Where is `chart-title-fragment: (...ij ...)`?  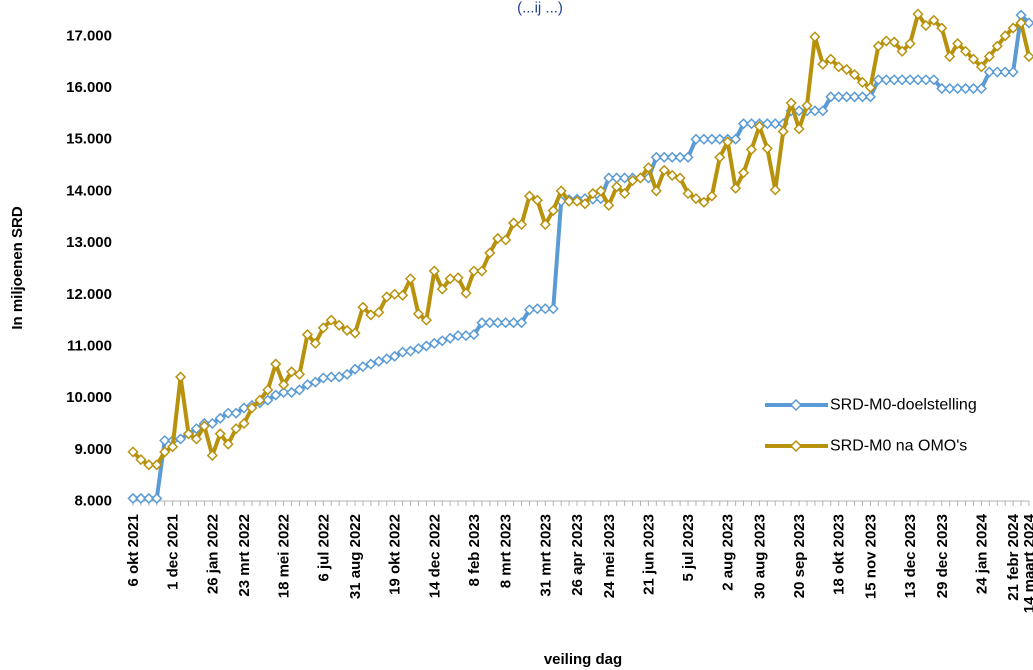 chart-title-fragment: (...ij ...) is located at coordinates (540, 8).